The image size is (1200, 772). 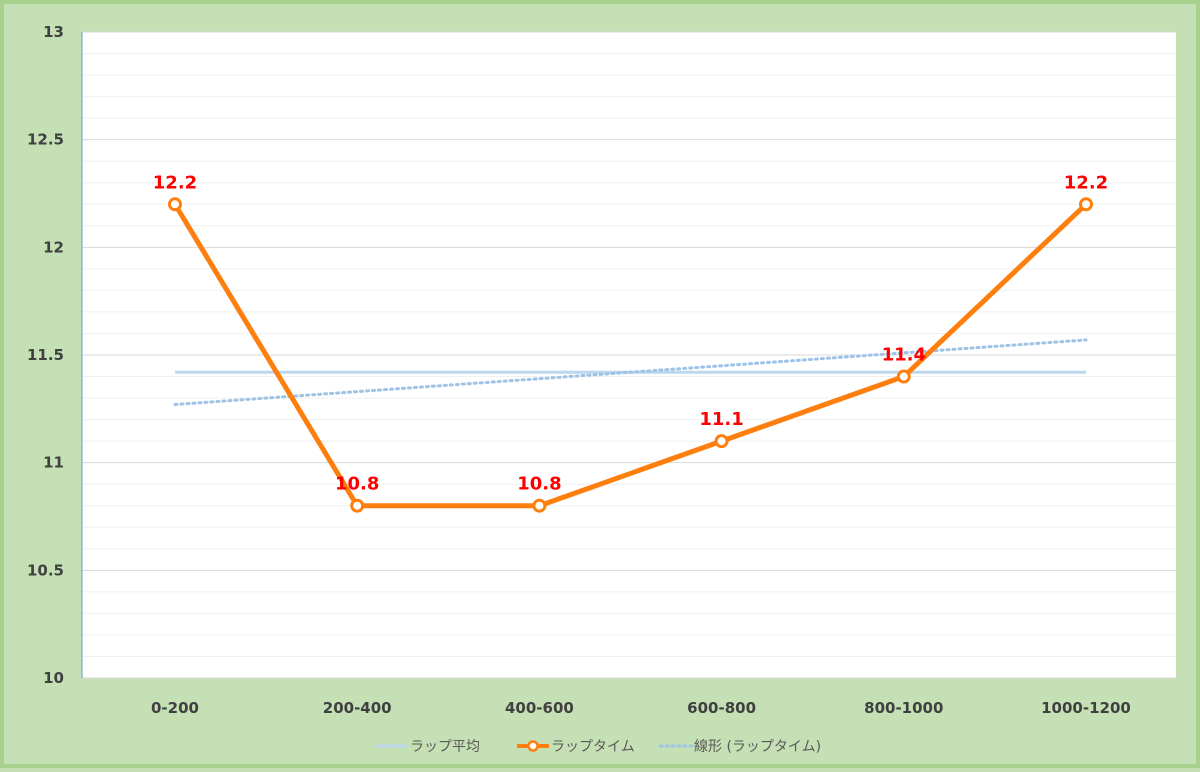 I want to click on legend-swatch-marker, so click(x=533, y=746).